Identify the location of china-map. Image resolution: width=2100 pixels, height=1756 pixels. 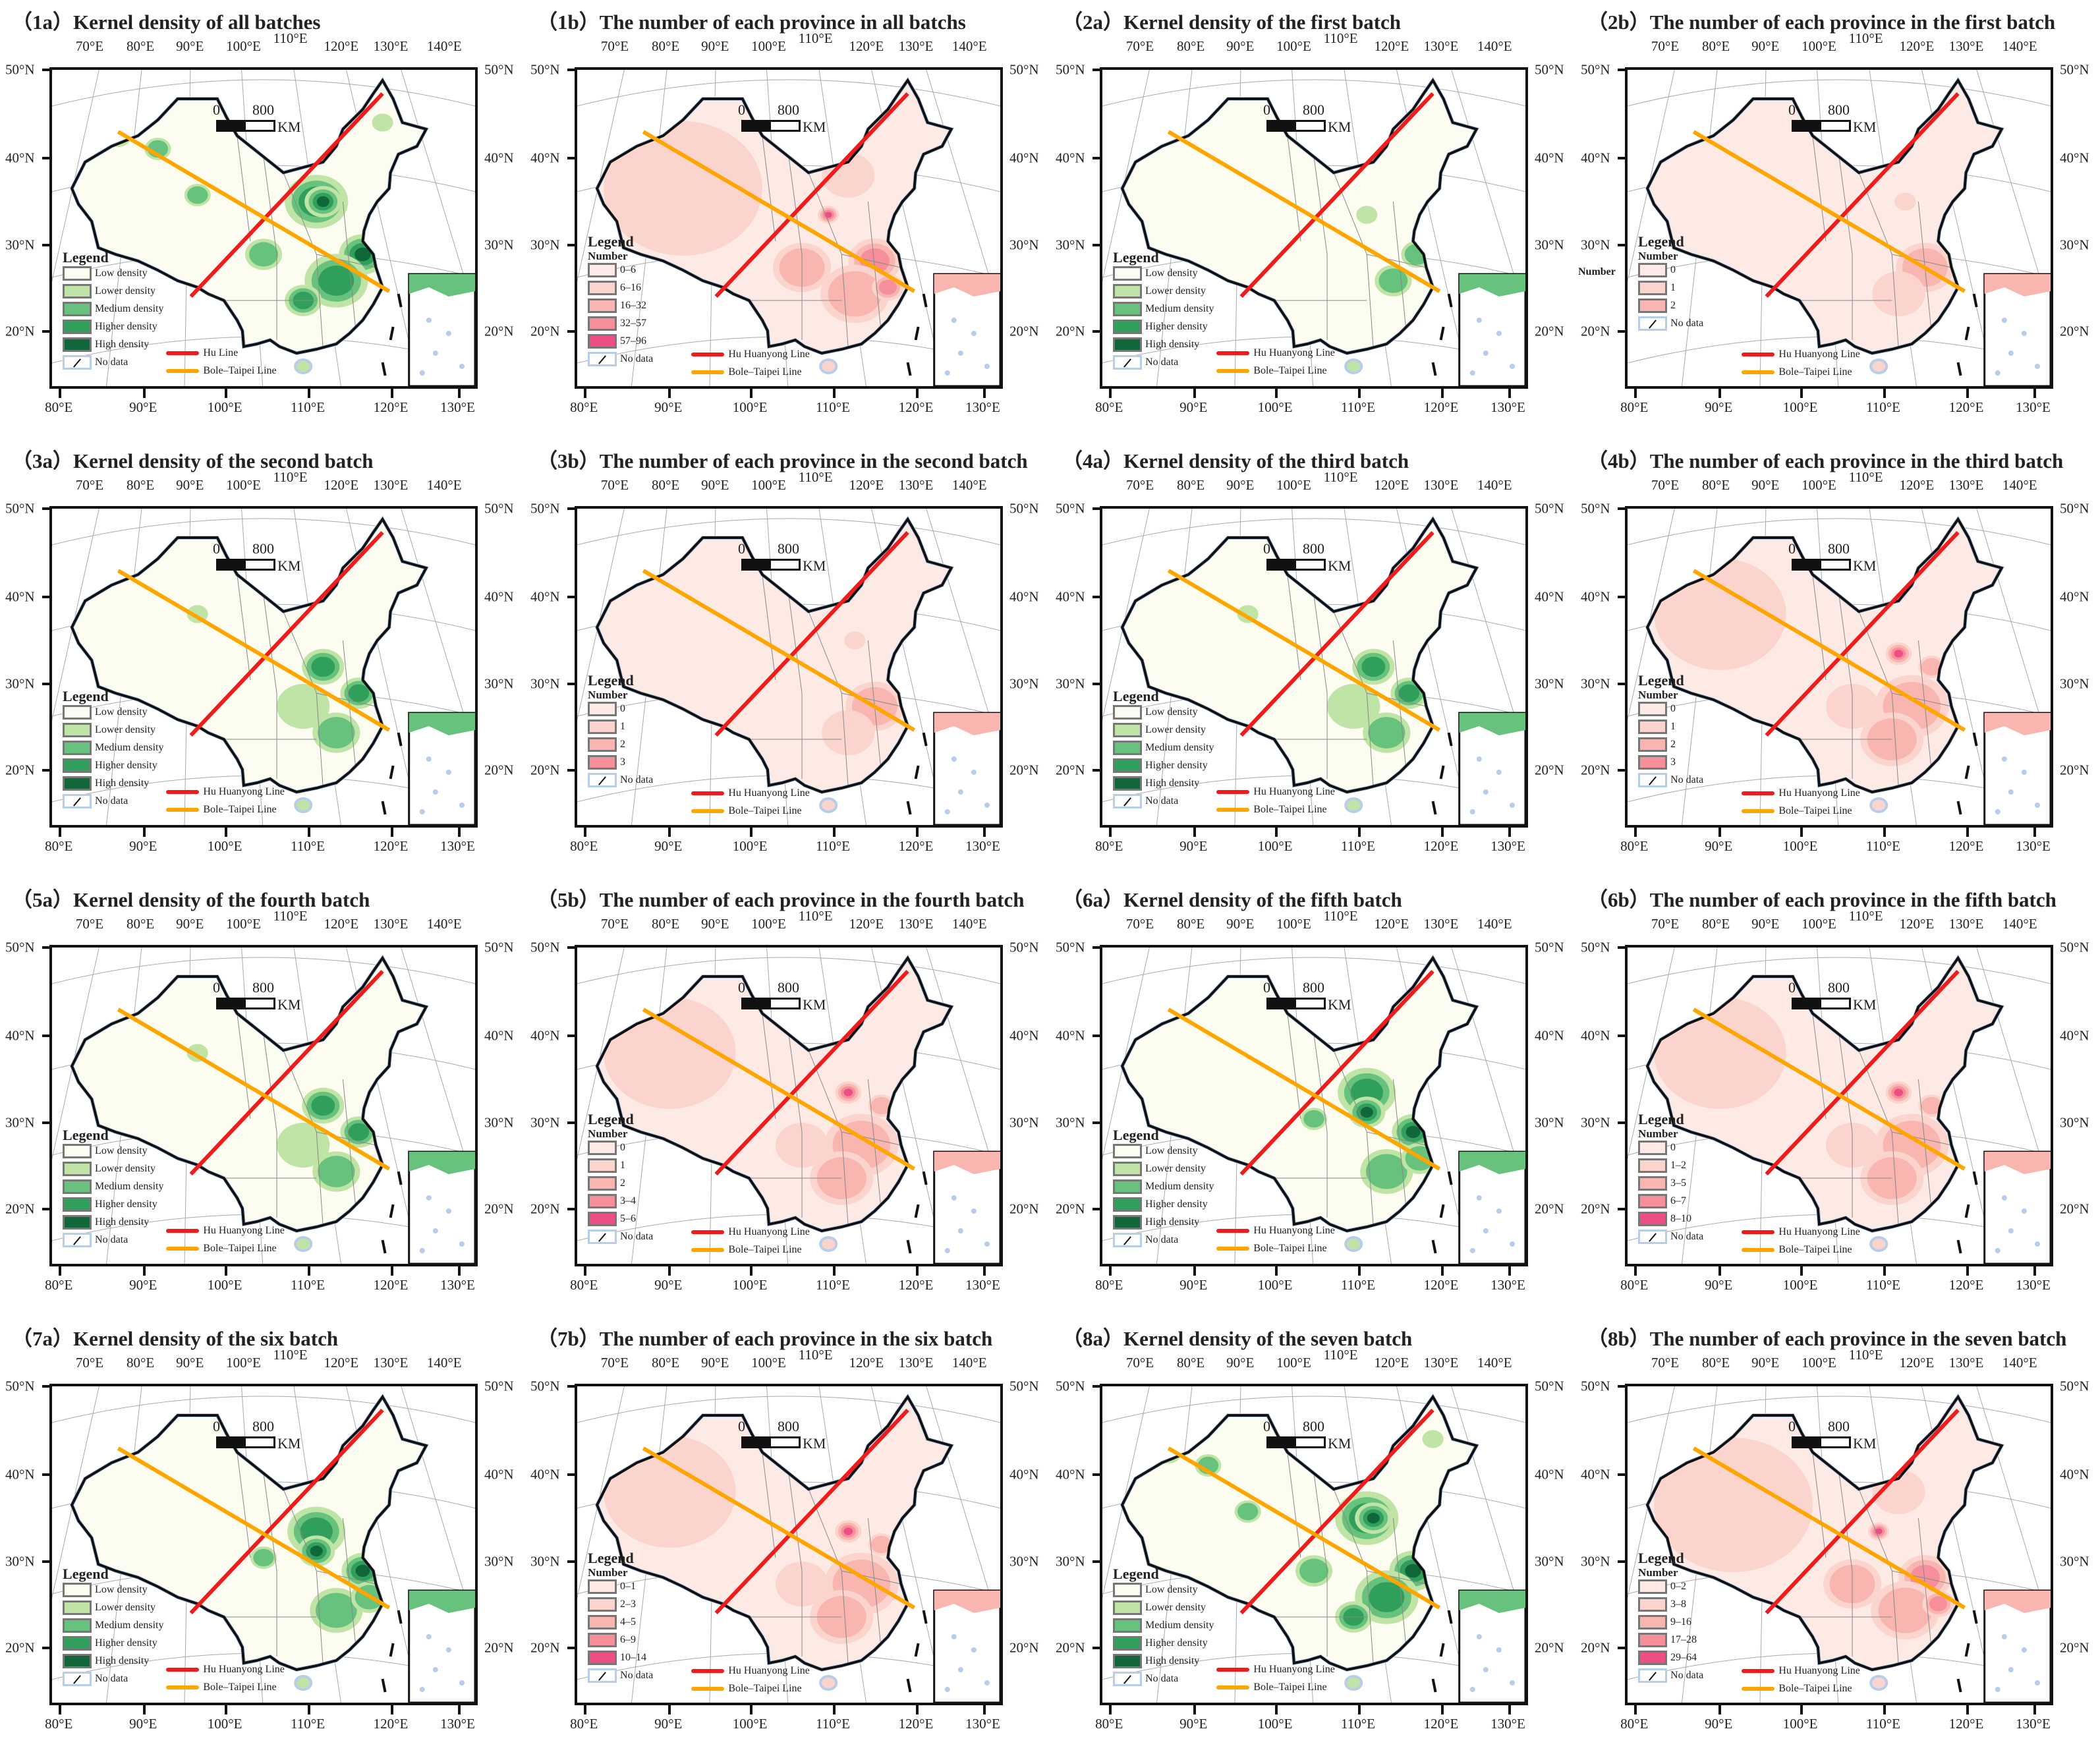
(263, 228).